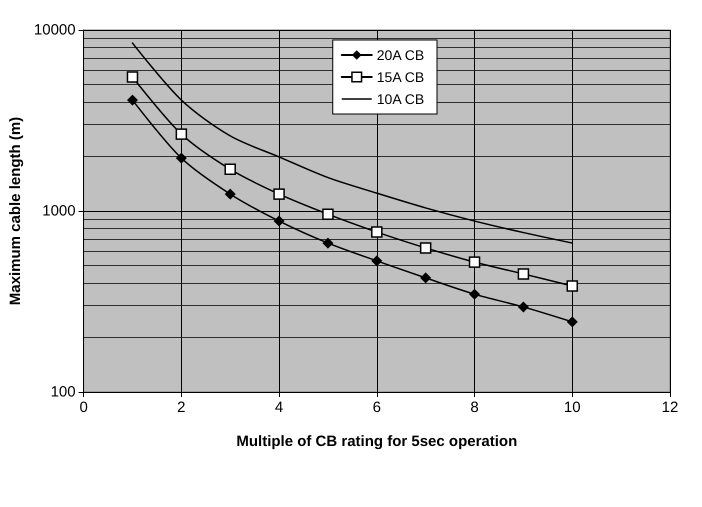 Image resolution: width=702 pixels, height=507 pixels. What do you see at coordinates (376, 407) in the screenshot?
I see `x-tick-label: 6` at bounding box center [376, 407].